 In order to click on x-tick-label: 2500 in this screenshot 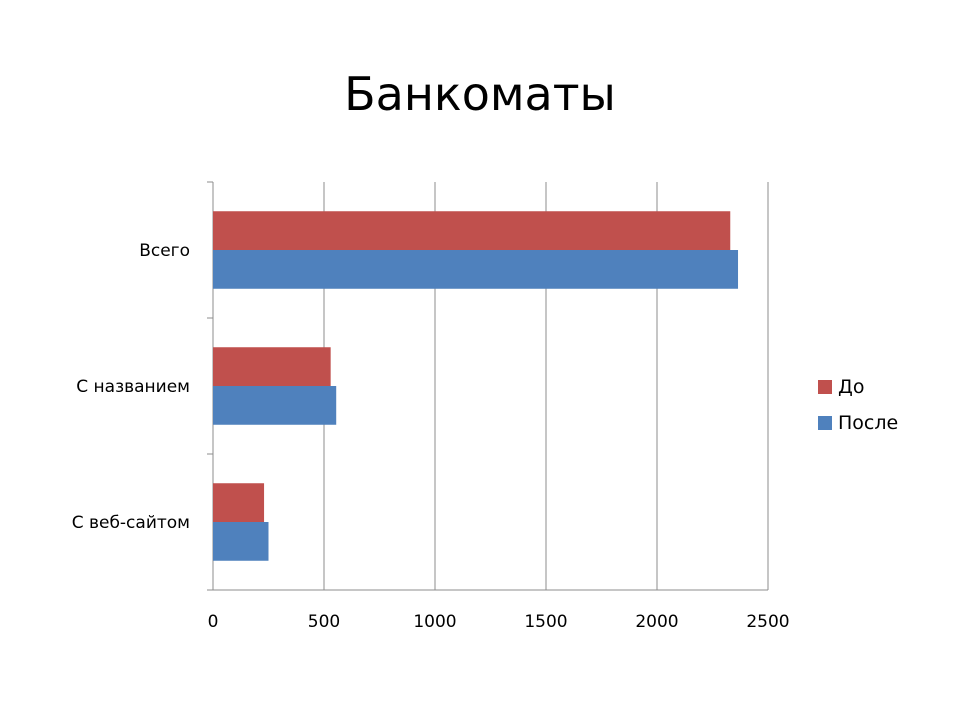, I will do `click(767, 622)`.